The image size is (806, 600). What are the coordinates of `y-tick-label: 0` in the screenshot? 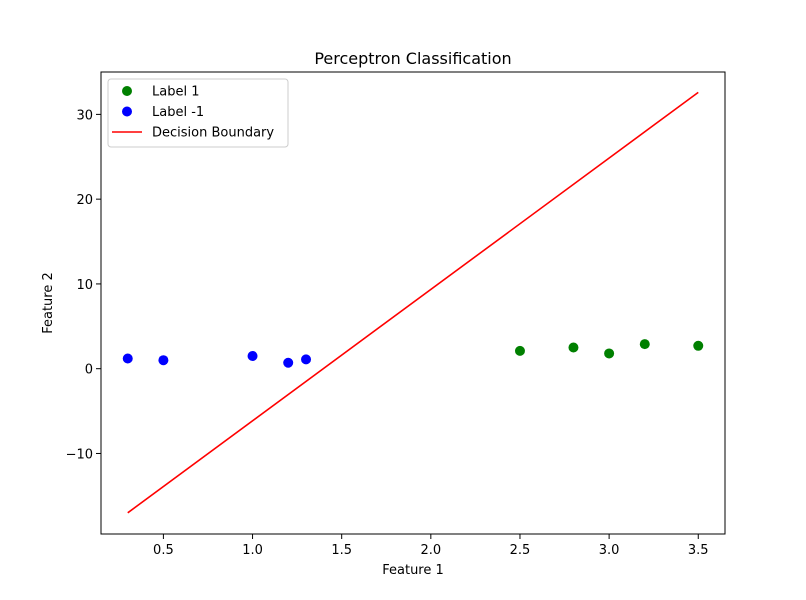 It's located at (89, 370).